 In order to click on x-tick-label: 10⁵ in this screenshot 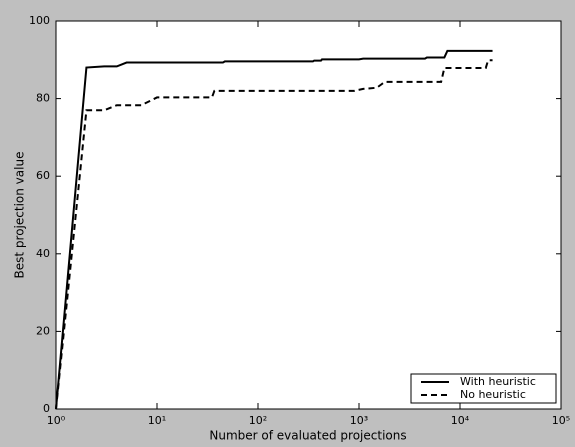, I will do `click(561, 420)`.